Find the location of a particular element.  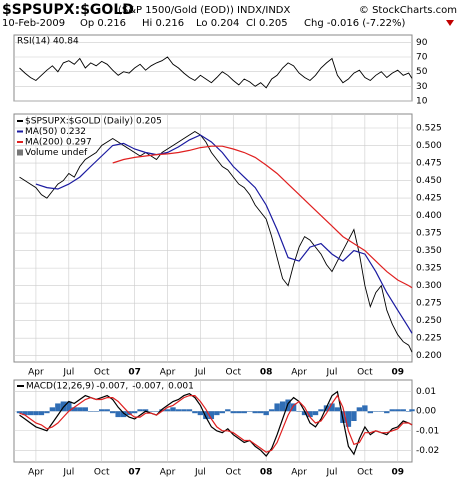

quote-item: Chg -0.016 (-7.22%) is located at coordinates (355, 23).